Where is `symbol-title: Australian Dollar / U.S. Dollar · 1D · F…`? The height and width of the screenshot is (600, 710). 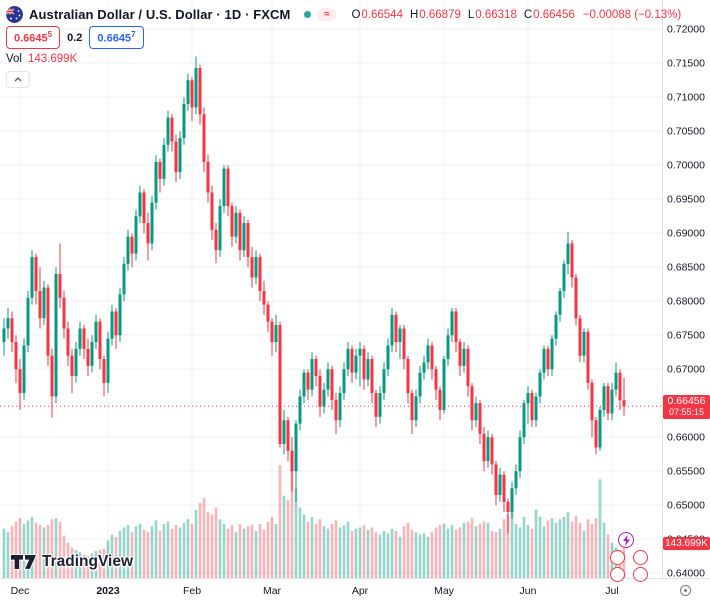
symbol-title: Australian Dollar / U.S. Dollar · 1D · F… is located at coordinates (160, 14).